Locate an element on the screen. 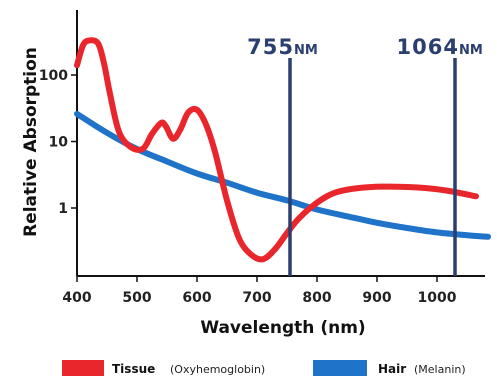  x-tick-label: 400 is located at coordinates (76, 298).